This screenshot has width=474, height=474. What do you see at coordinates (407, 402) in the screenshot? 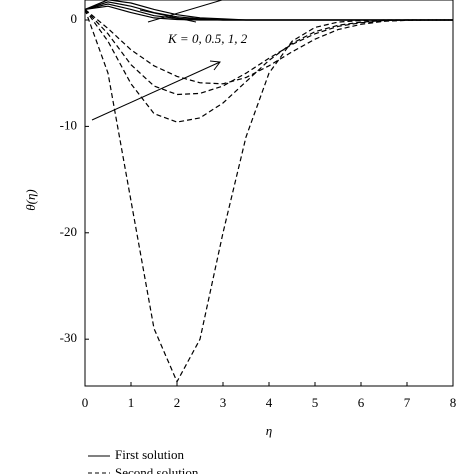
I see `x-tick-label: 7` at bounding box center [407, 402].